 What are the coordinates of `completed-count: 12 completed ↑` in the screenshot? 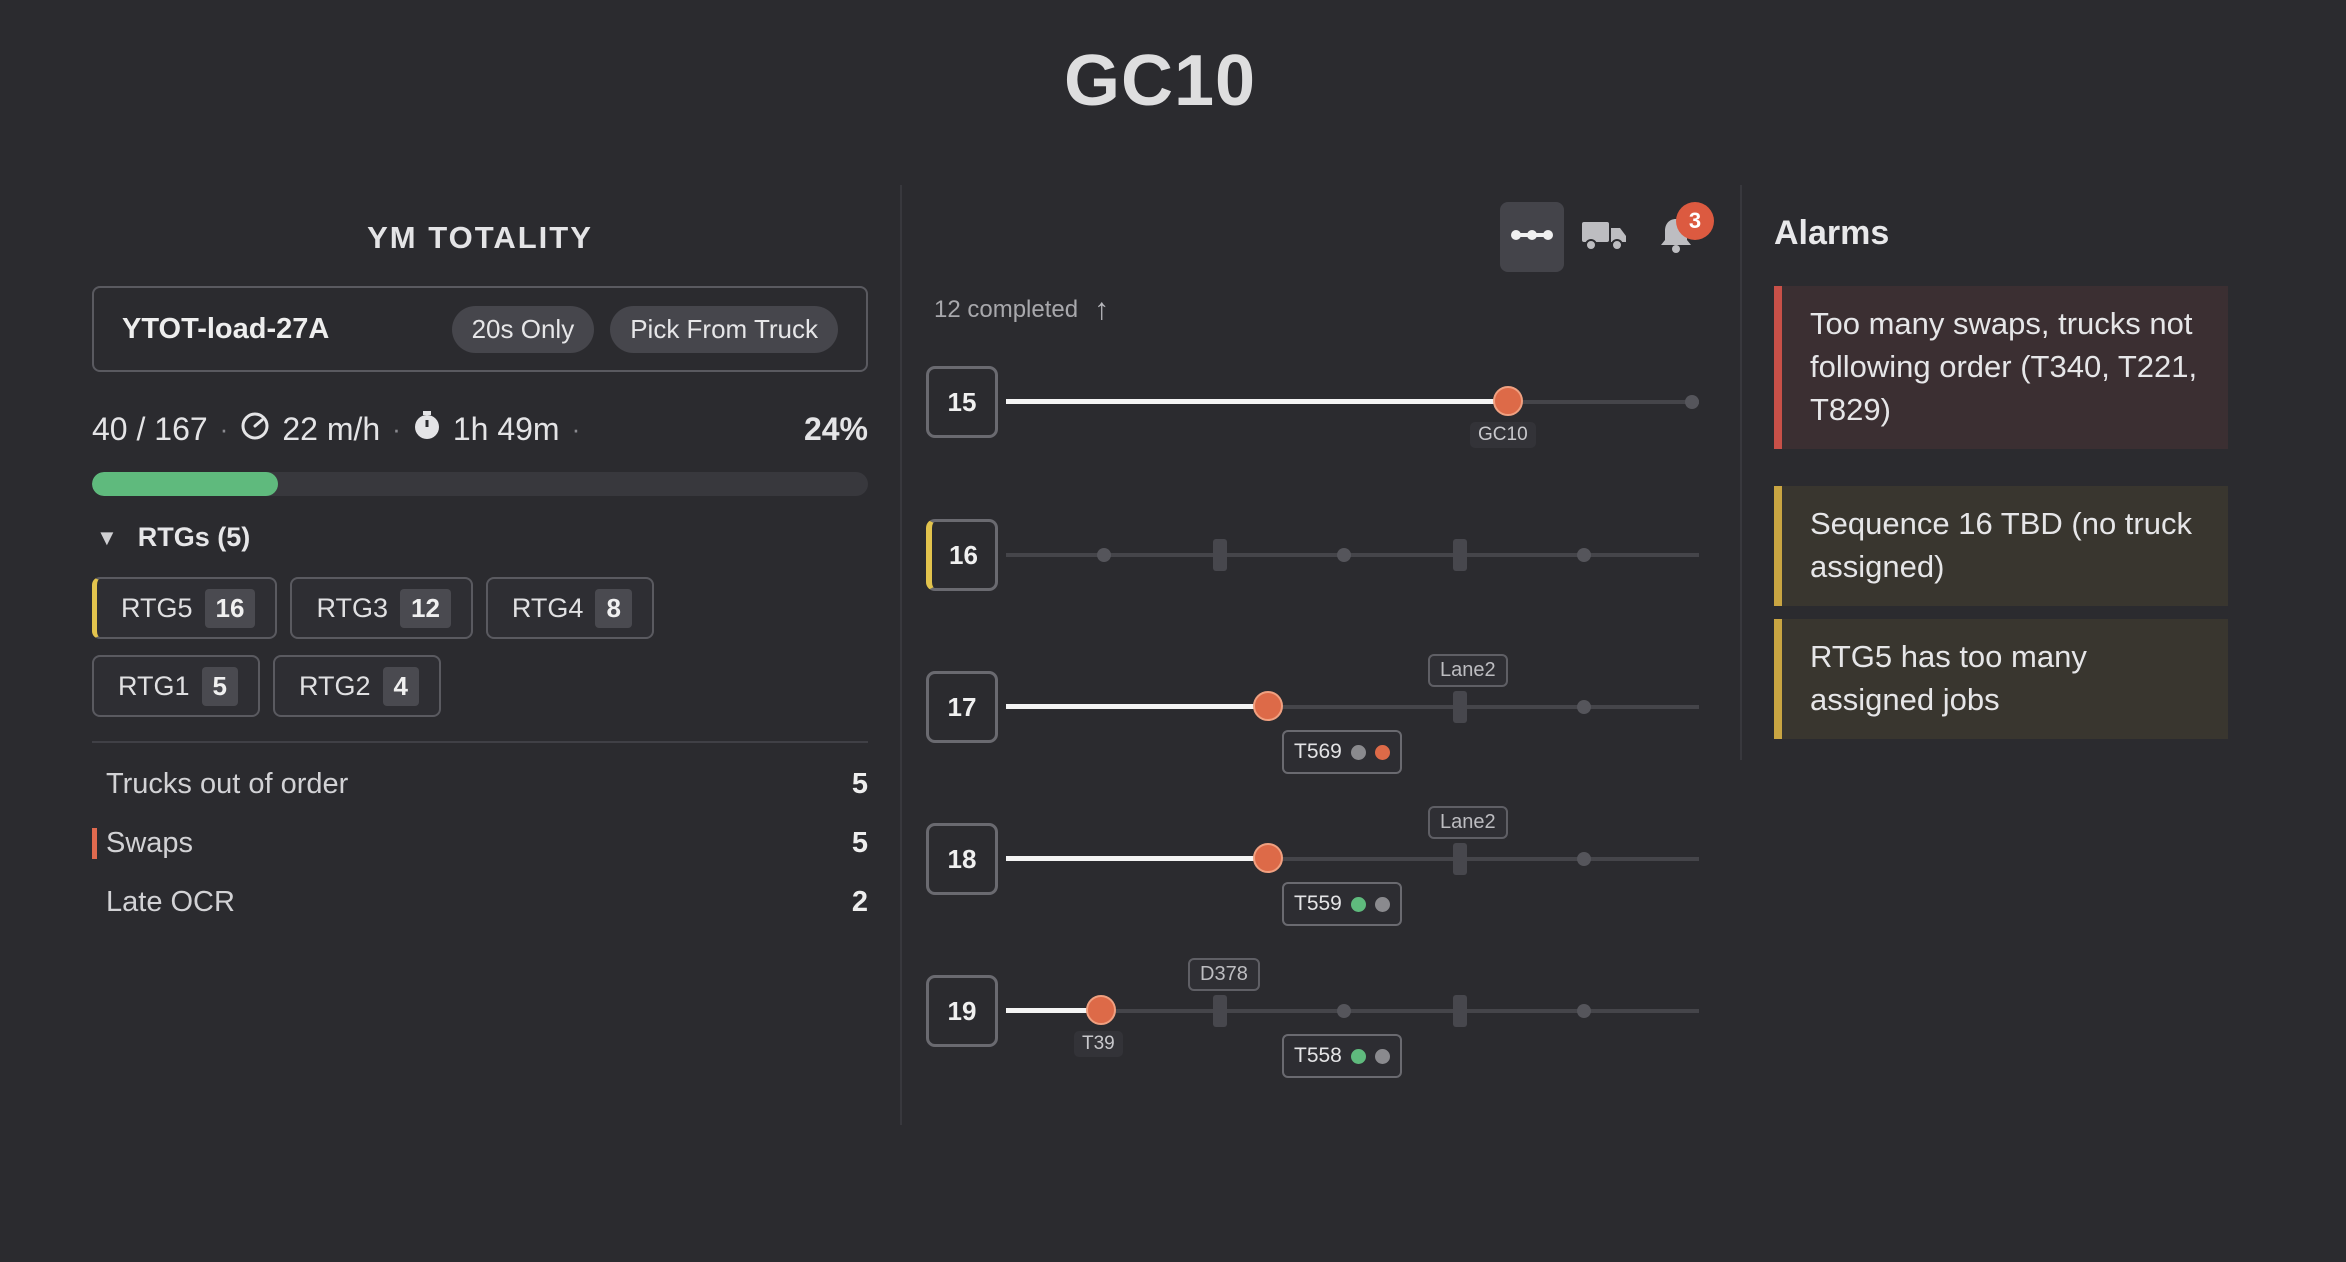 It's located at (1021, 310).